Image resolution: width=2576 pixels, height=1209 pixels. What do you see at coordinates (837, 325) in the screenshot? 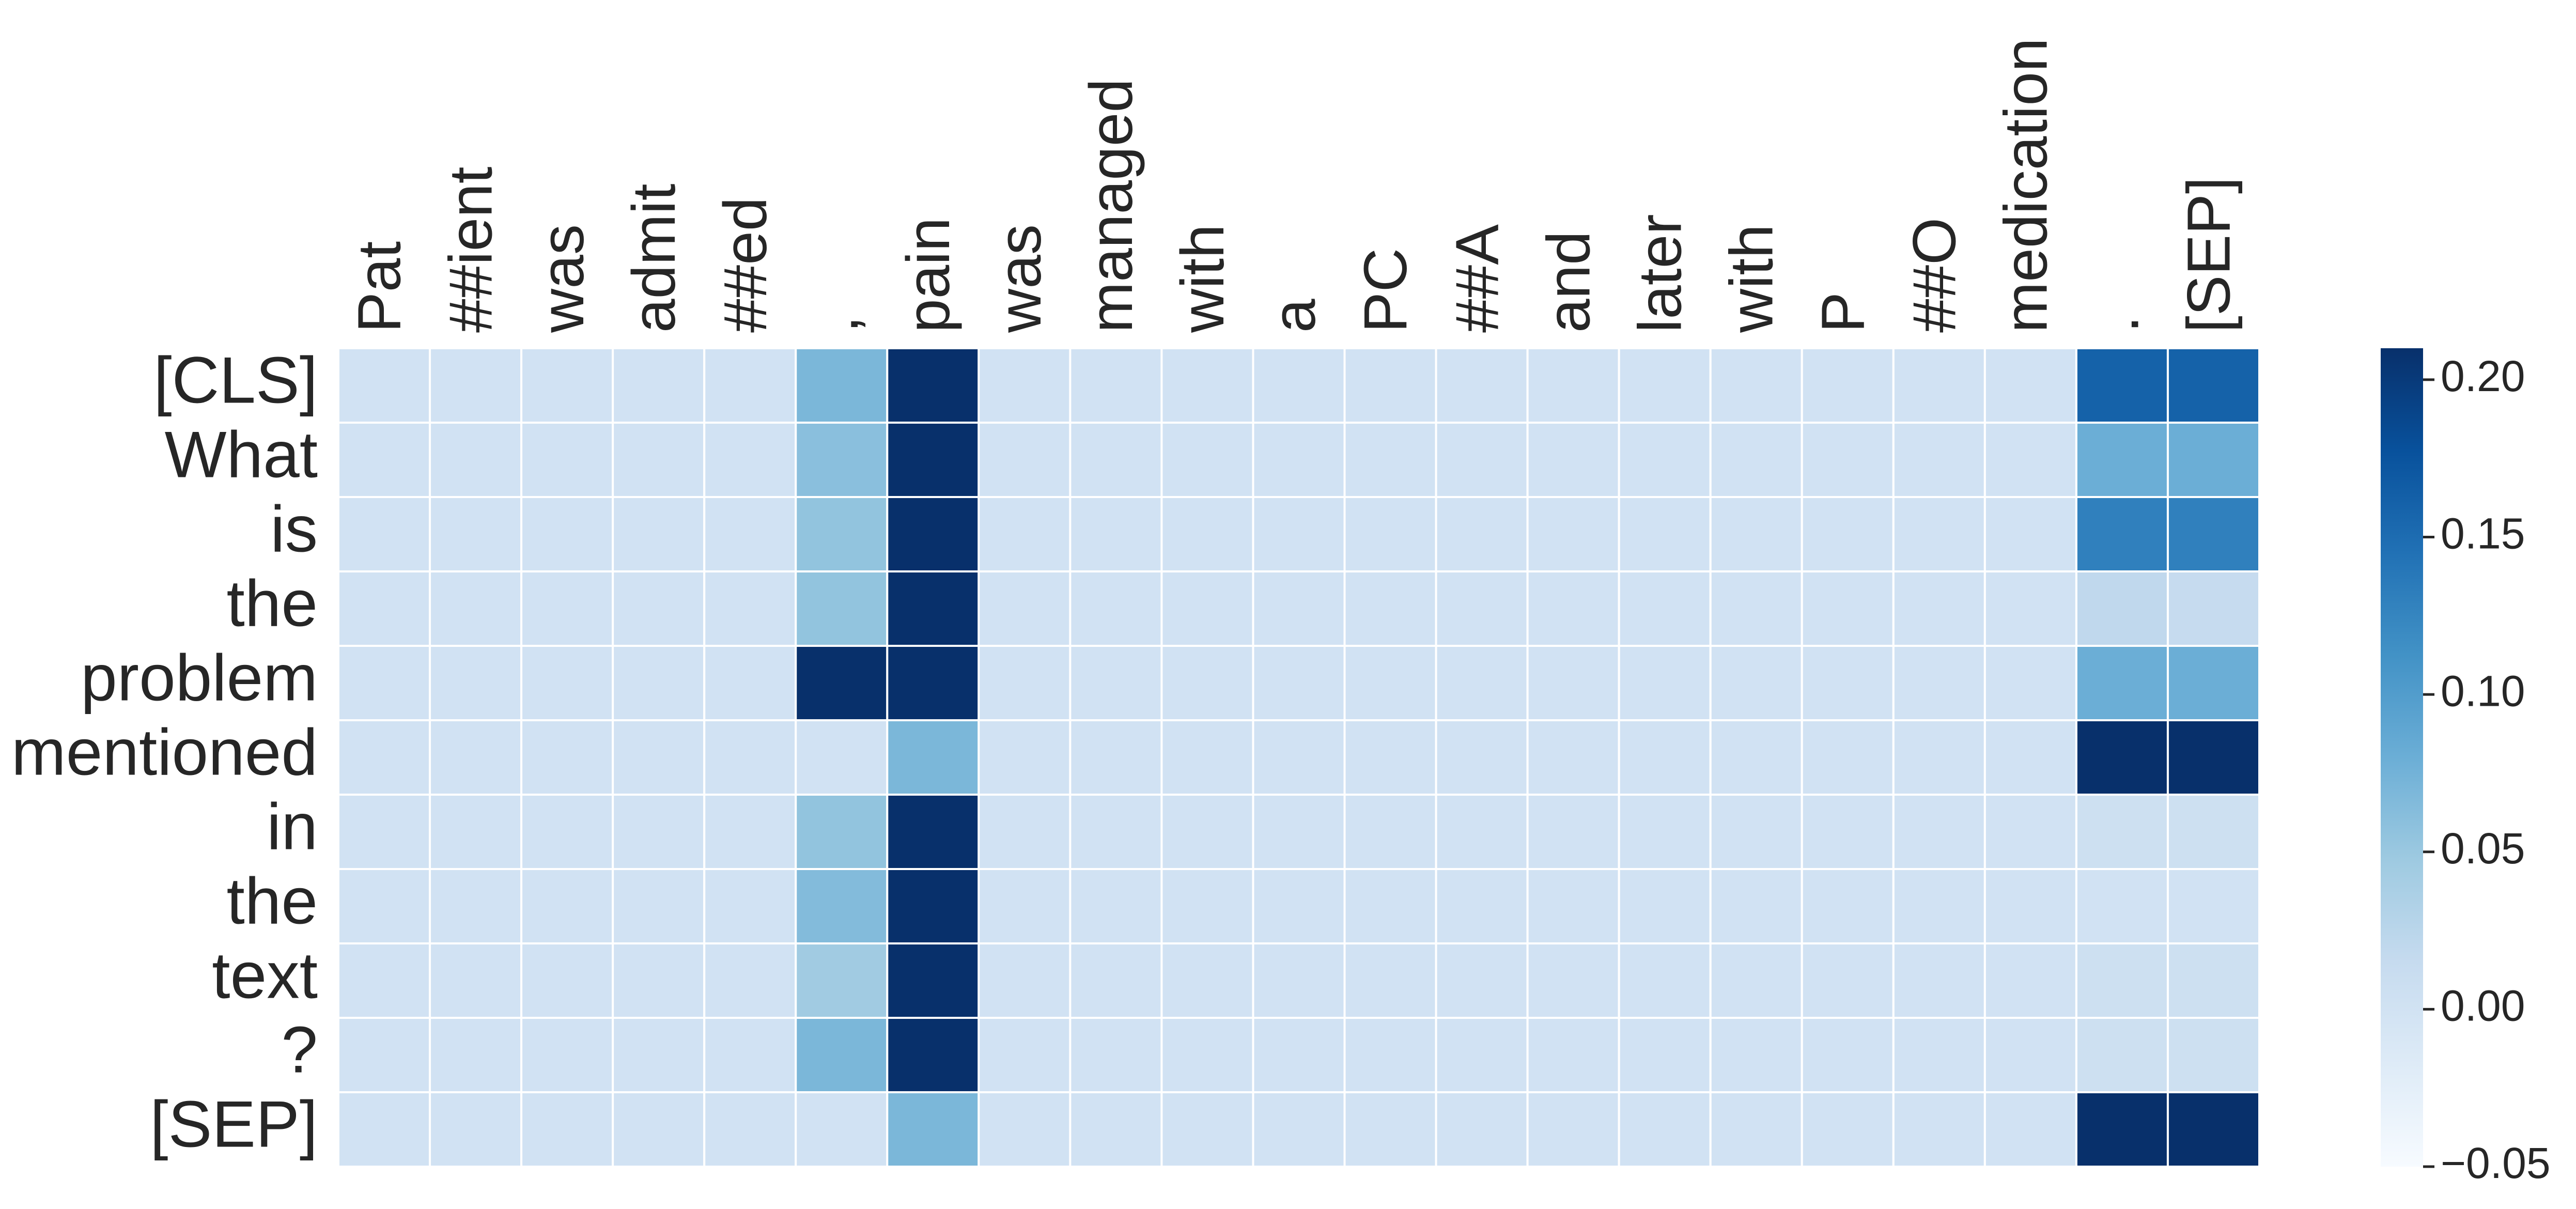
I see `x-tick-label: ,` at bounding box center [837, 325].